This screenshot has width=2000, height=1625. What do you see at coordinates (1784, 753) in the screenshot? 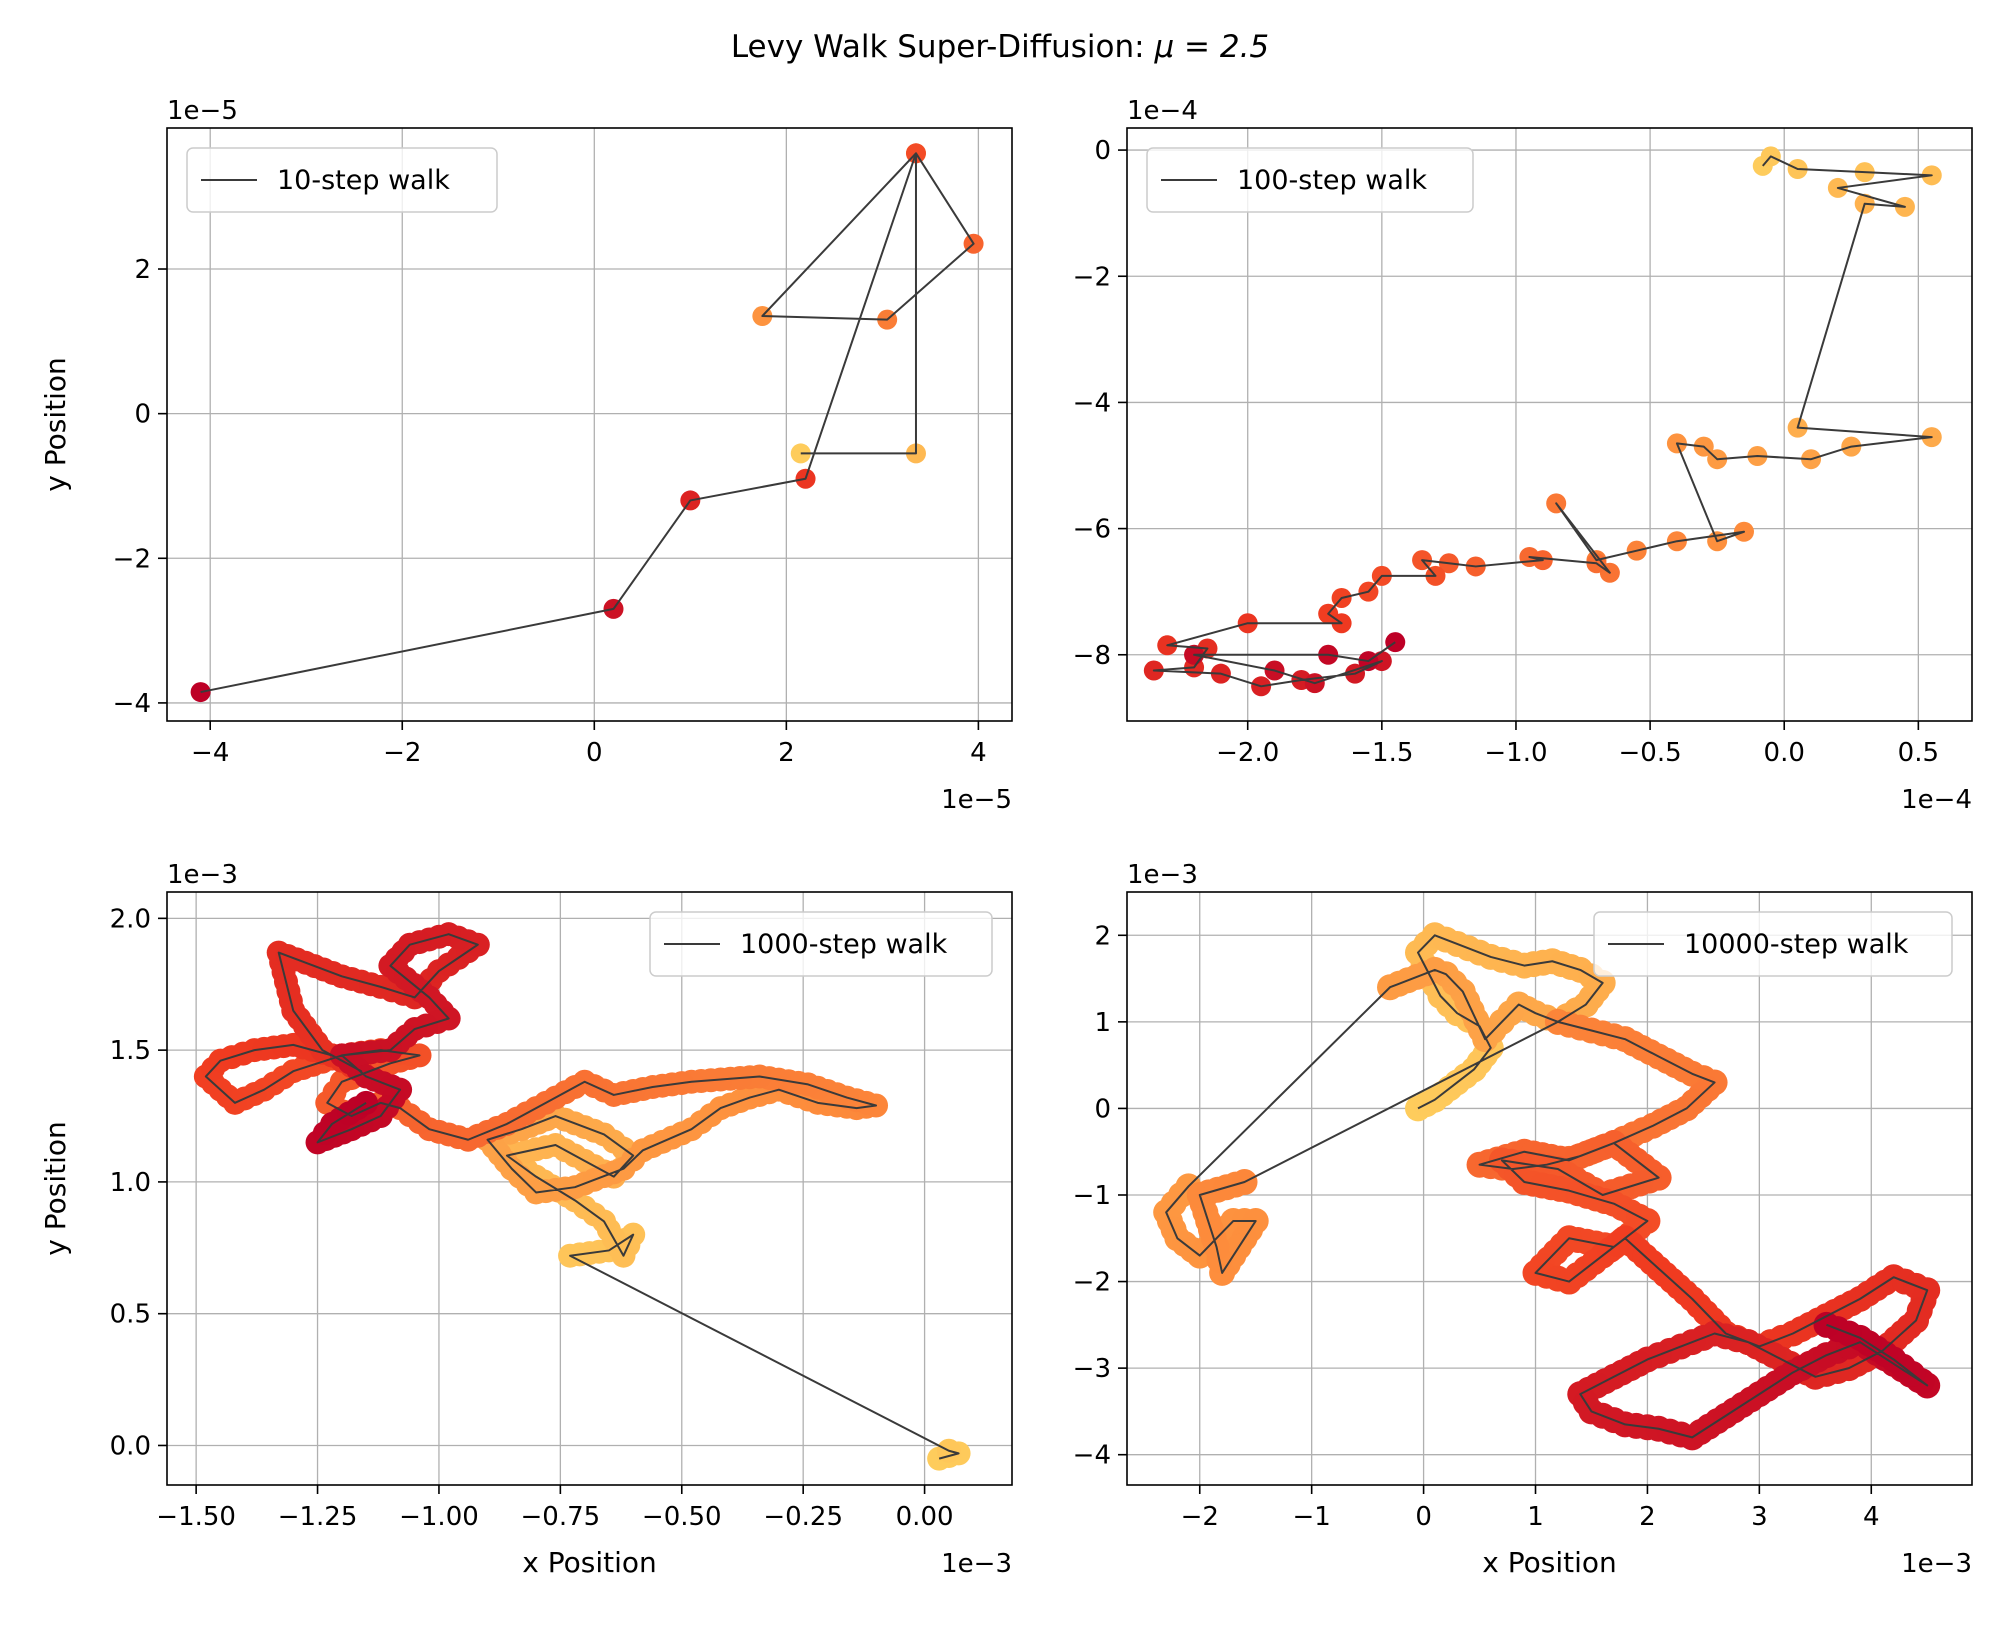
I see `x-tick-label: 0.0` at bounding box center [1784, 753].